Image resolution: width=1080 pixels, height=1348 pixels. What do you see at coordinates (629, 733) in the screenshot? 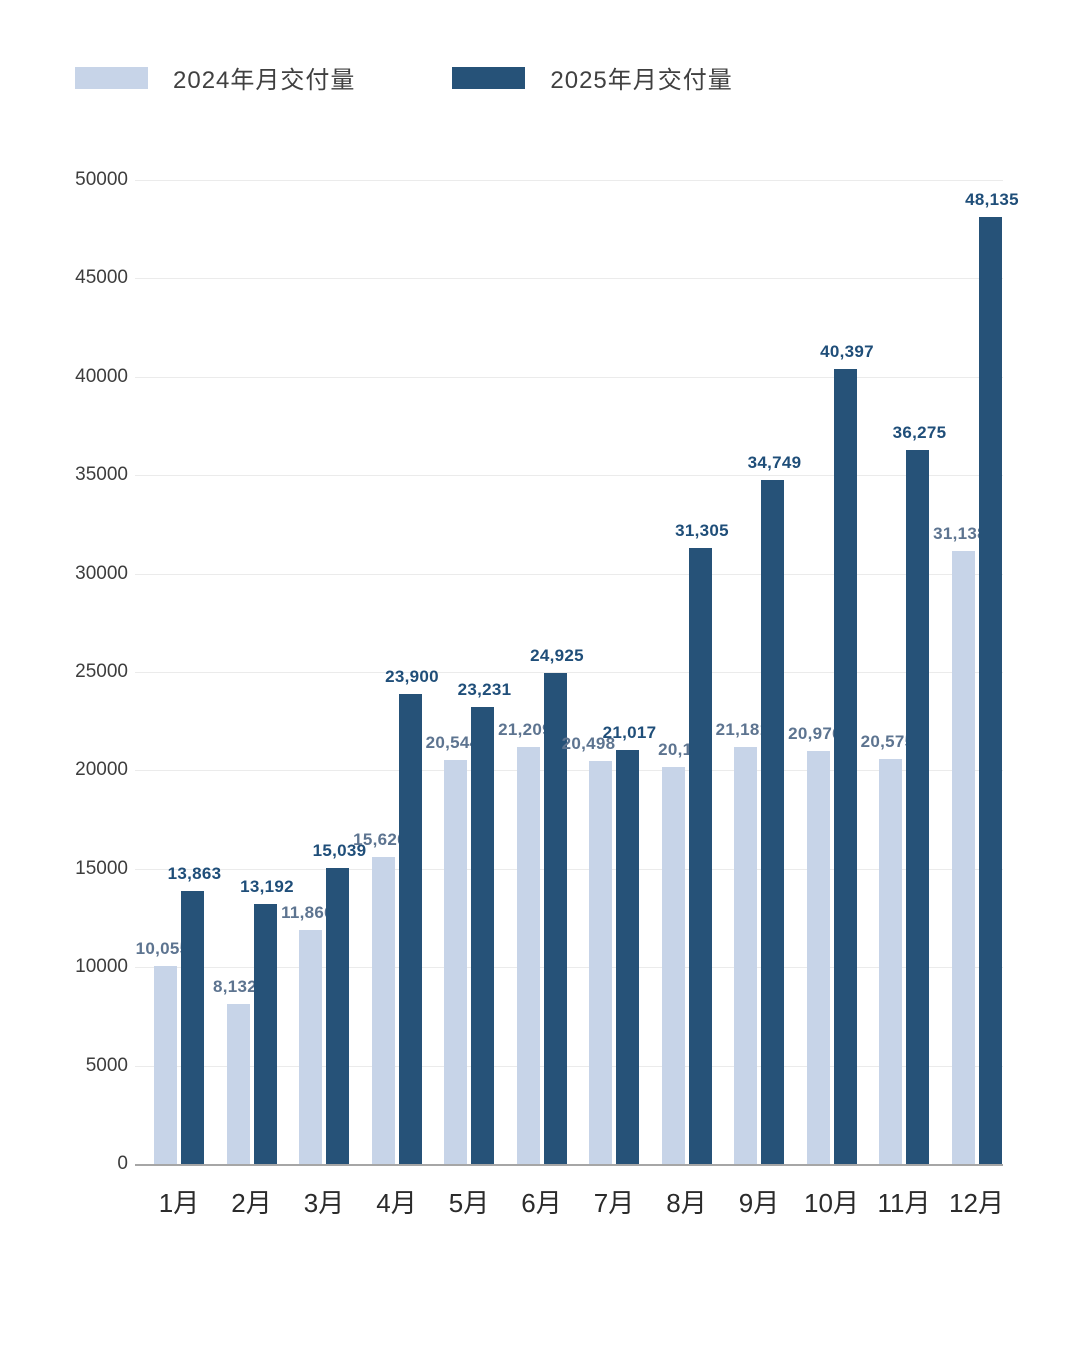
I see `bar-value-label-2025: 21,017` at bounding box center [629, 733].